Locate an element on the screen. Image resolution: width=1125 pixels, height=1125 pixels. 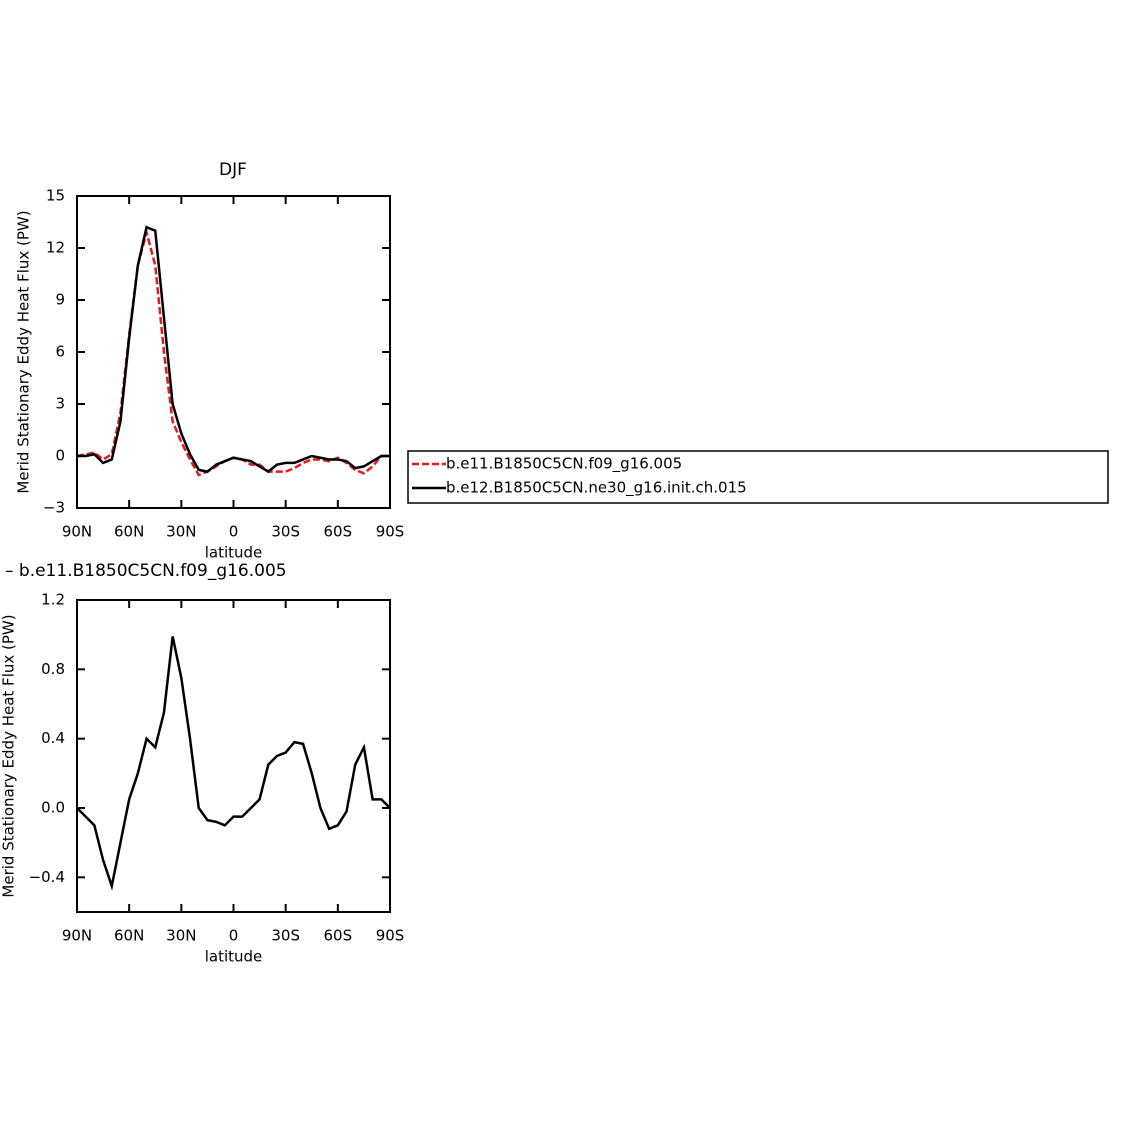
legend-label: b.e11.B1850C5CN.f09_g16.005 is located at coordinates (564, 464).